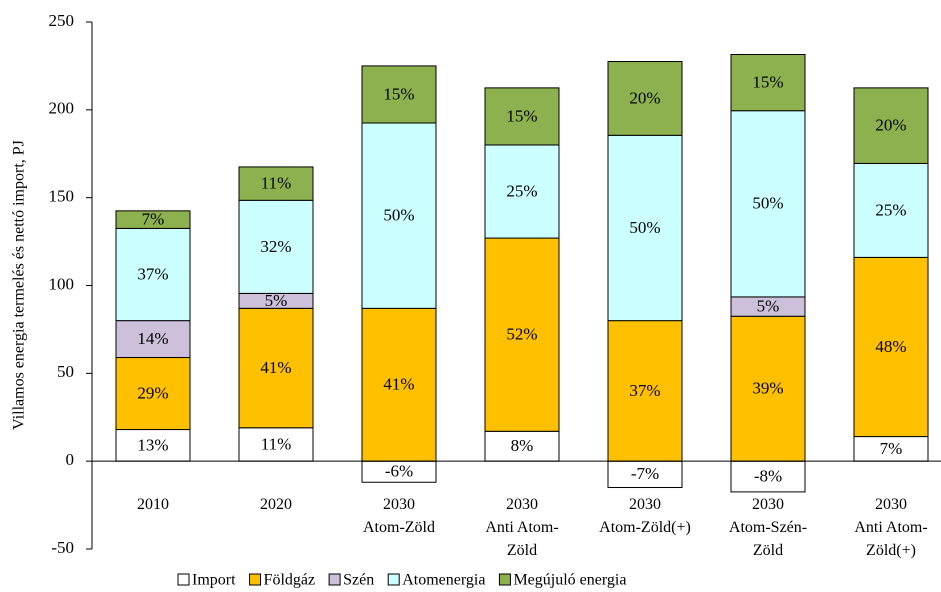 This screenshot has width=941, height=592. I want to click on legend-label: Import, so click(214, 580).